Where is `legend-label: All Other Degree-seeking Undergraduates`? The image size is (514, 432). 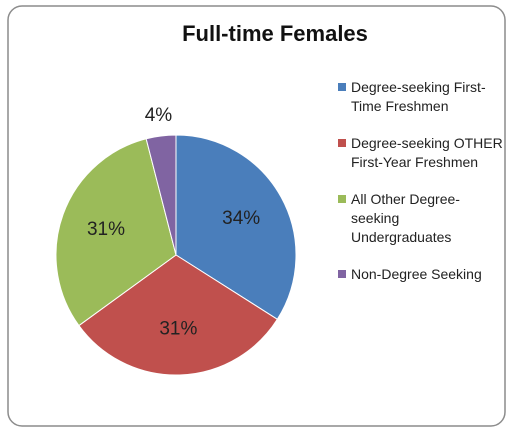
legend-label: All Other Degree-seeking Undergraduates is located at coordinates (405, 218).